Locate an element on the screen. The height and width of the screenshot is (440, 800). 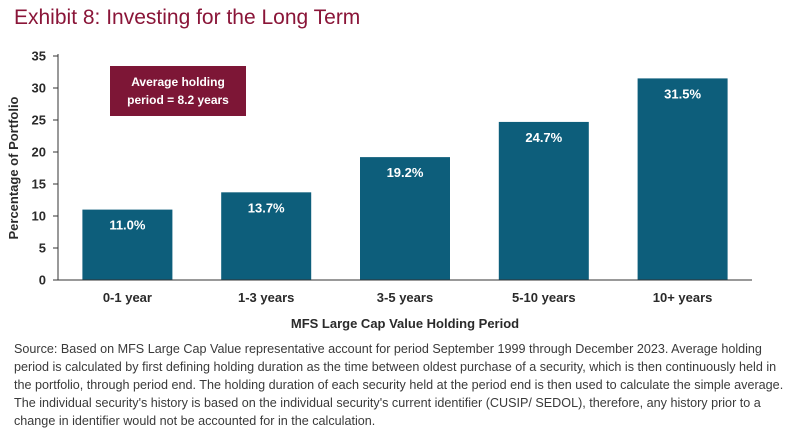
y-tick-label: 5 is located at coordinates (42, 248).